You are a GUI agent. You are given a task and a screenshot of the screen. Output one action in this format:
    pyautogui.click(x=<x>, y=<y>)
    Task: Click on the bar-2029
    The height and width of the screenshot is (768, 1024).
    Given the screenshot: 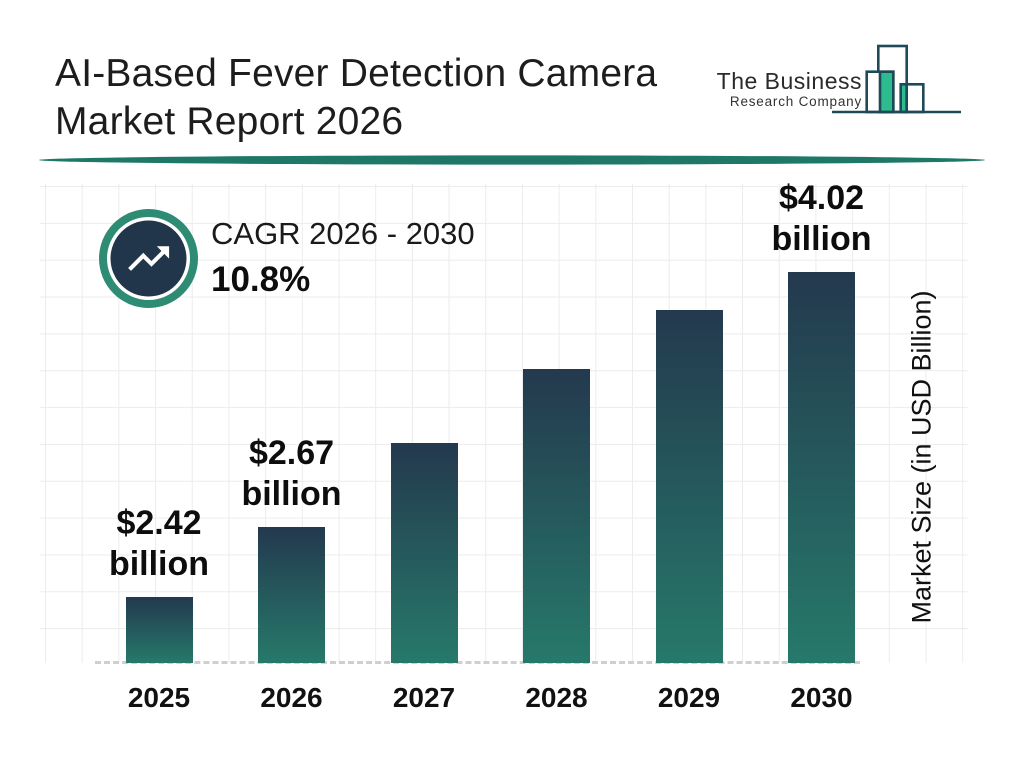 What is the action you would take?
    pyautogui.click(x=689, y=486)
    